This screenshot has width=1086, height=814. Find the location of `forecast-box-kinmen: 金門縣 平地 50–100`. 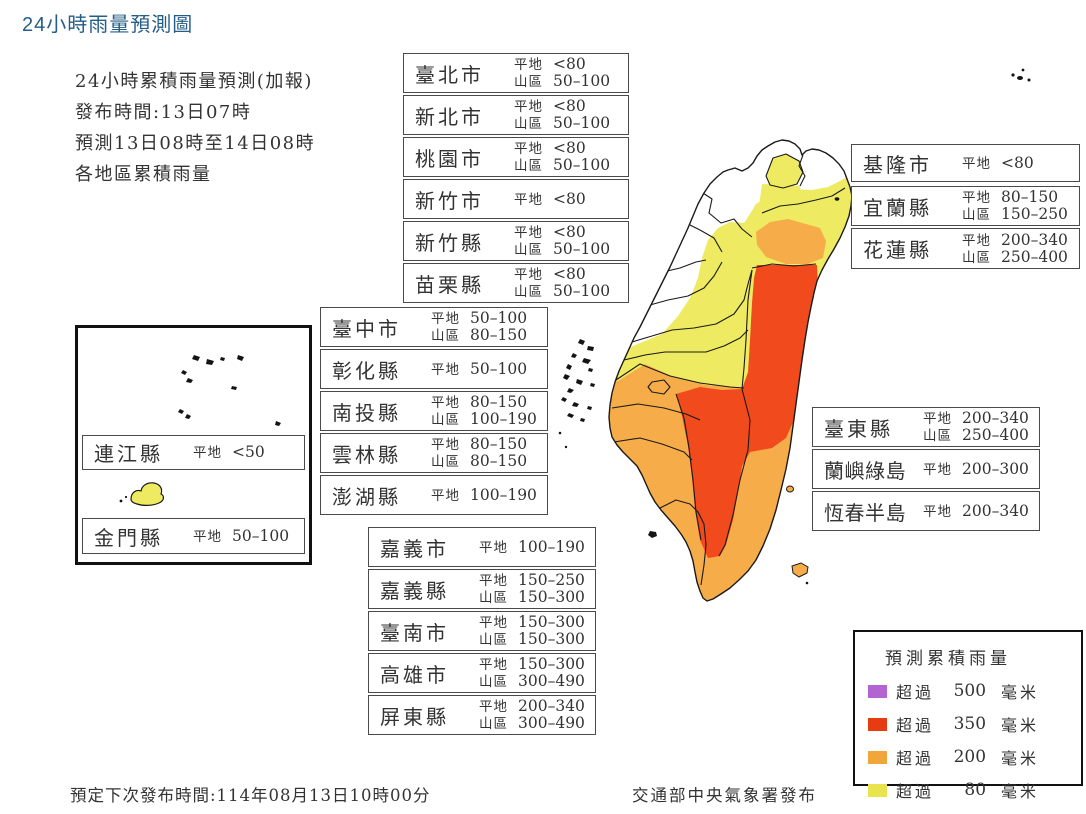

forecast-box-kinmen: 金門縣 平地 50–100 is located at coordinates (193, 536).